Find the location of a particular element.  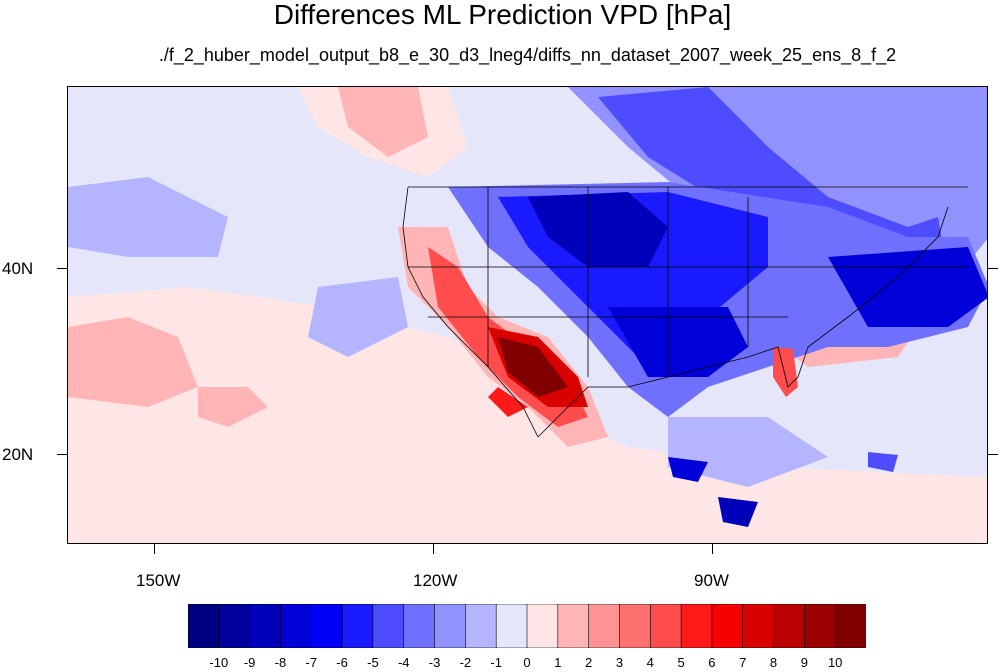

colorbar-tick-label: 7 is located at coordinates (743, 662).